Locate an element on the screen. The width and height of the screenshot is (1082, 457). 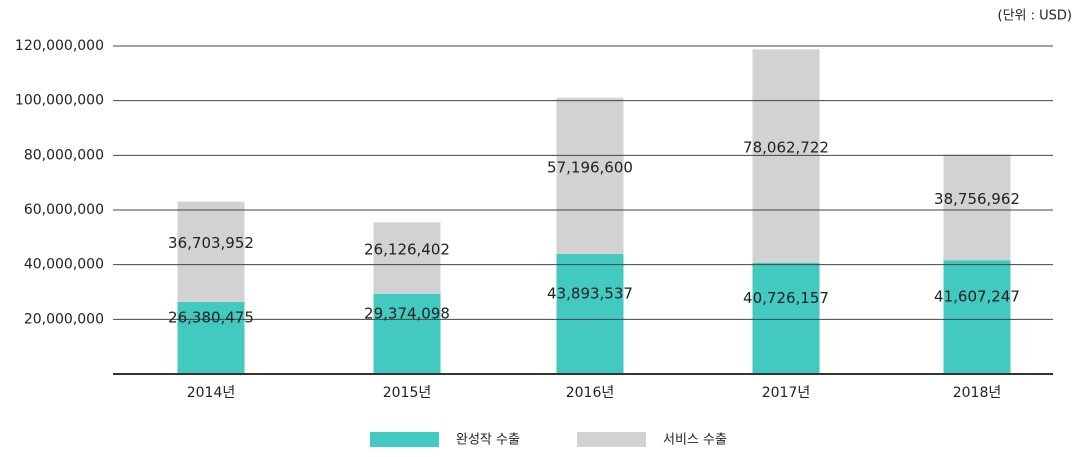
legend-label: 완성작 수출 is located at coordinates (488, 440).